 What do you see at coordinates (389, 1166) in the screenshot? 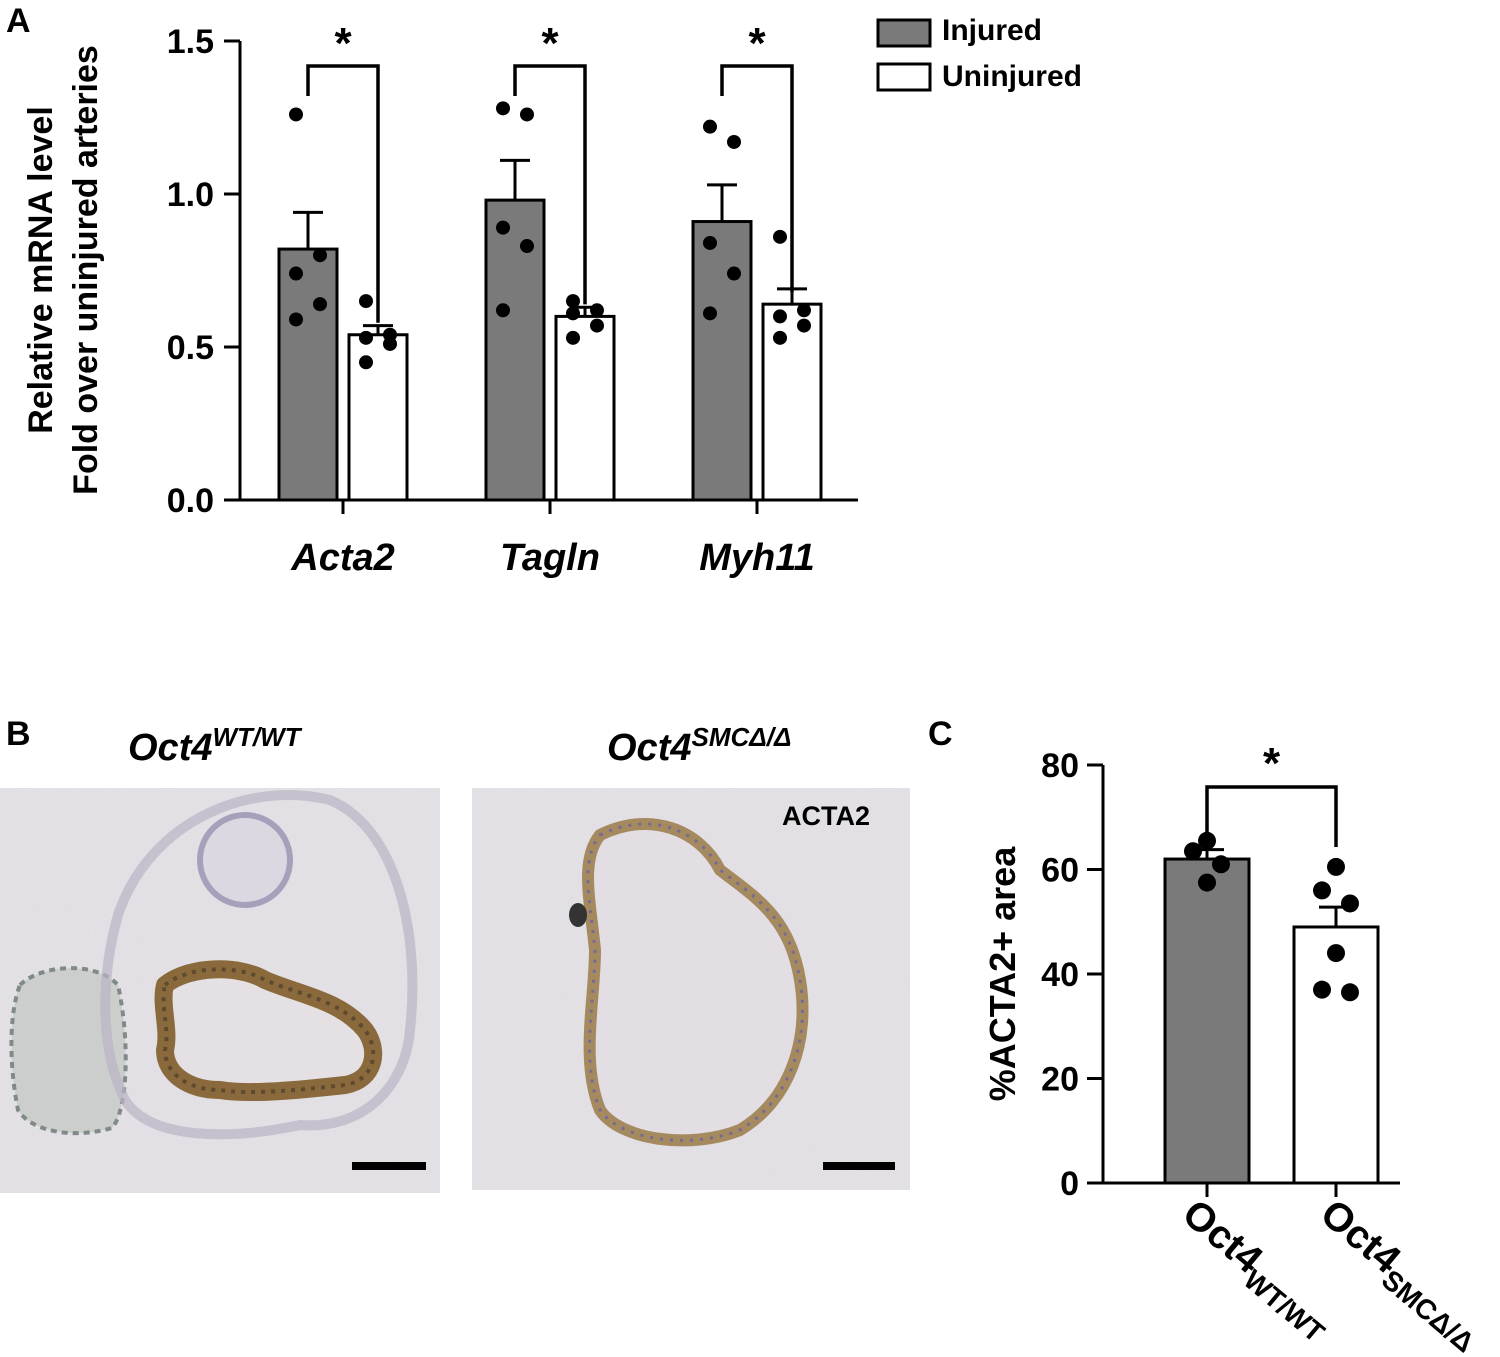
I see `scale-bar-left` at bounding box center [389, 1166].